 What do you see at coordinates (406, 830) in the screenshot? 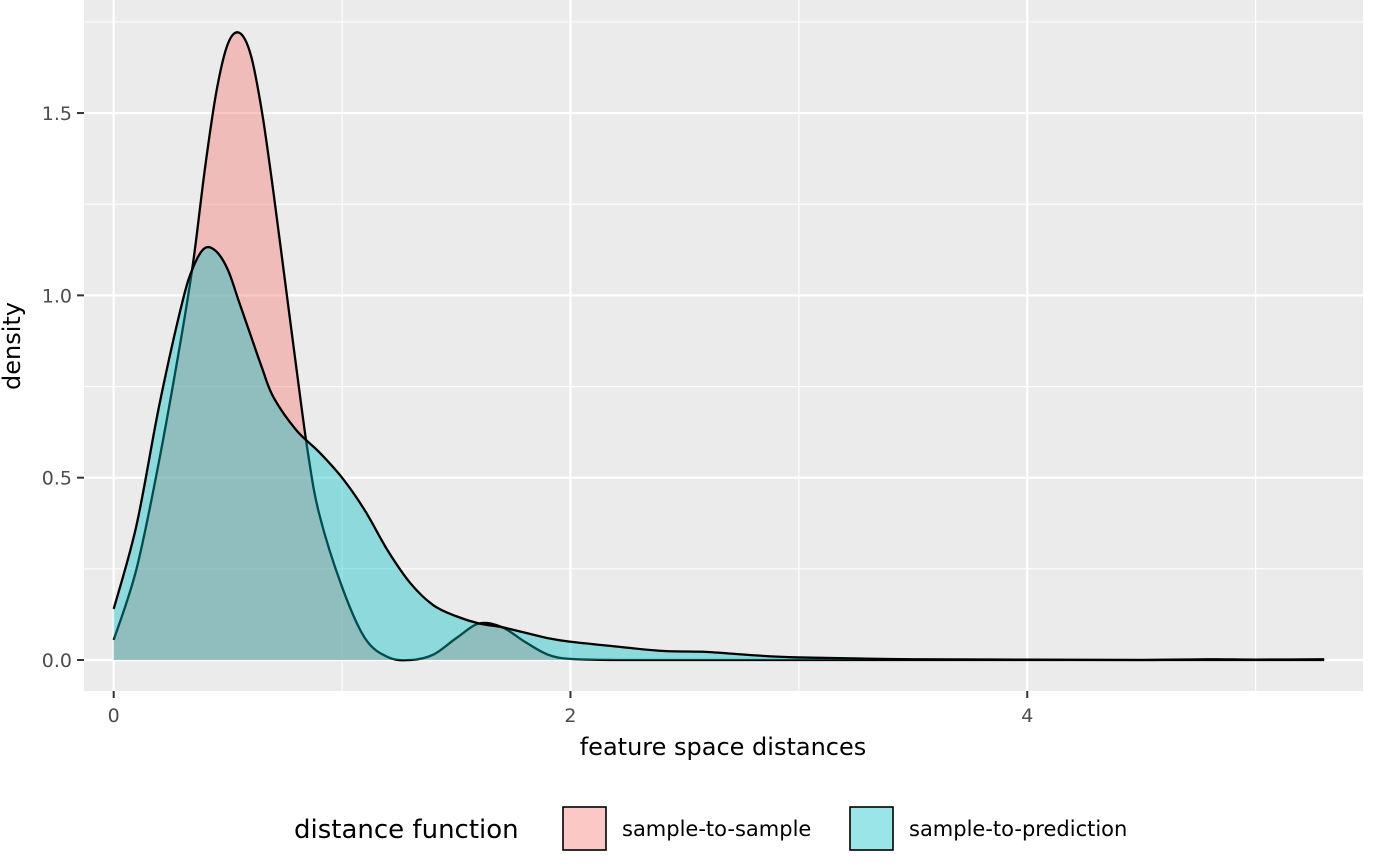
I see `legend-title: distance function` at bounding box center [406, 830].